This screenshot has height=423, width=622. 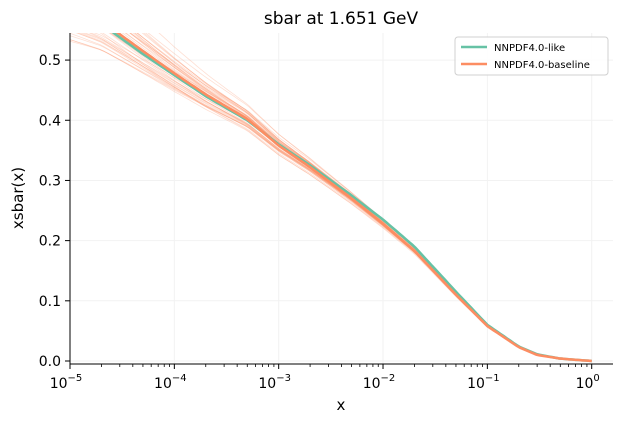 I want to click on y-tick-label: 0.4, so click(x=50, y=121).